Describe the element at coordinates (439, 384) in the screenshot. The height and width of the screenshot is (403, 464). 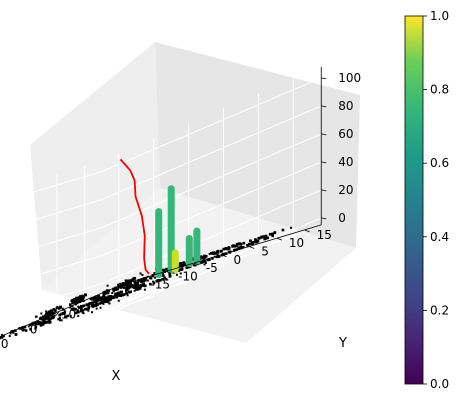
I see `colorbar-tick-label: 0.0` at that location.